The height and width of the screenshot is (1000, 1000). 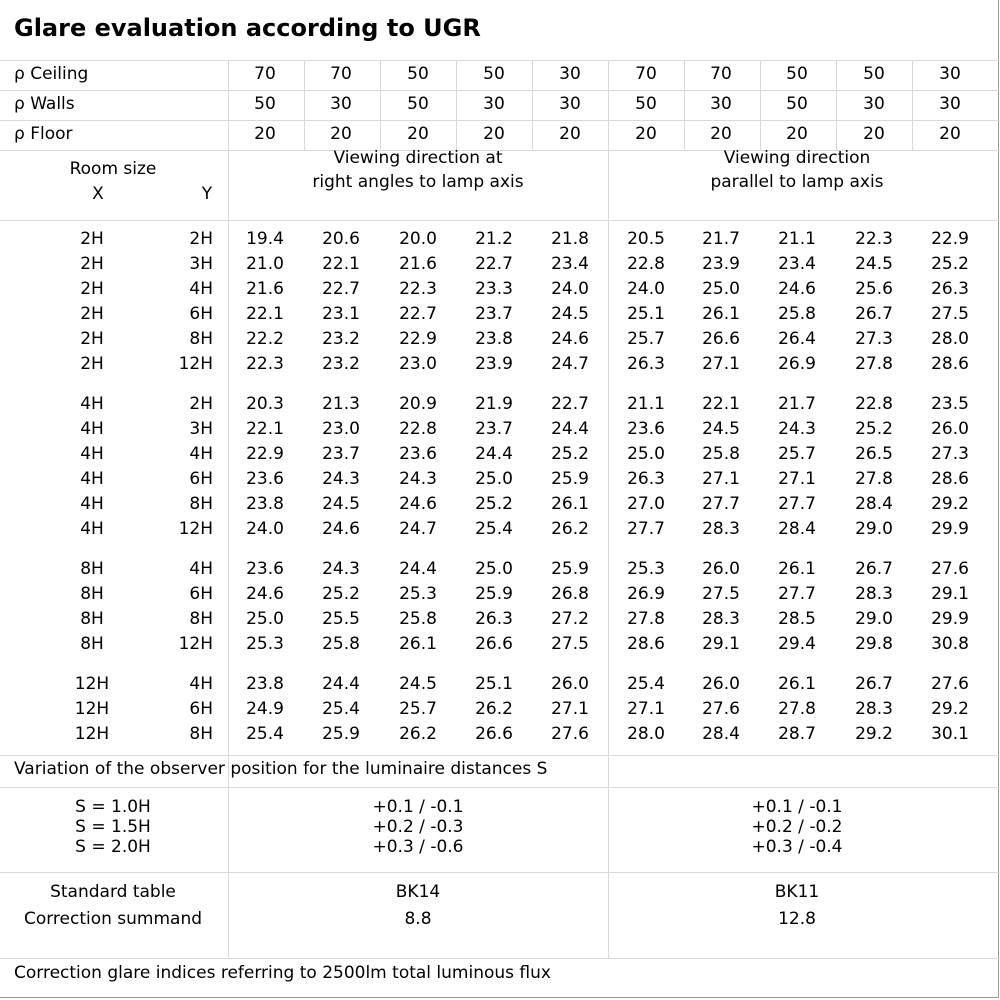 What do you see at coordinates (247, 28) in the screenshot?
I see `page-title: Glare evaluation according to UGR` at bounding box center [247, 28].